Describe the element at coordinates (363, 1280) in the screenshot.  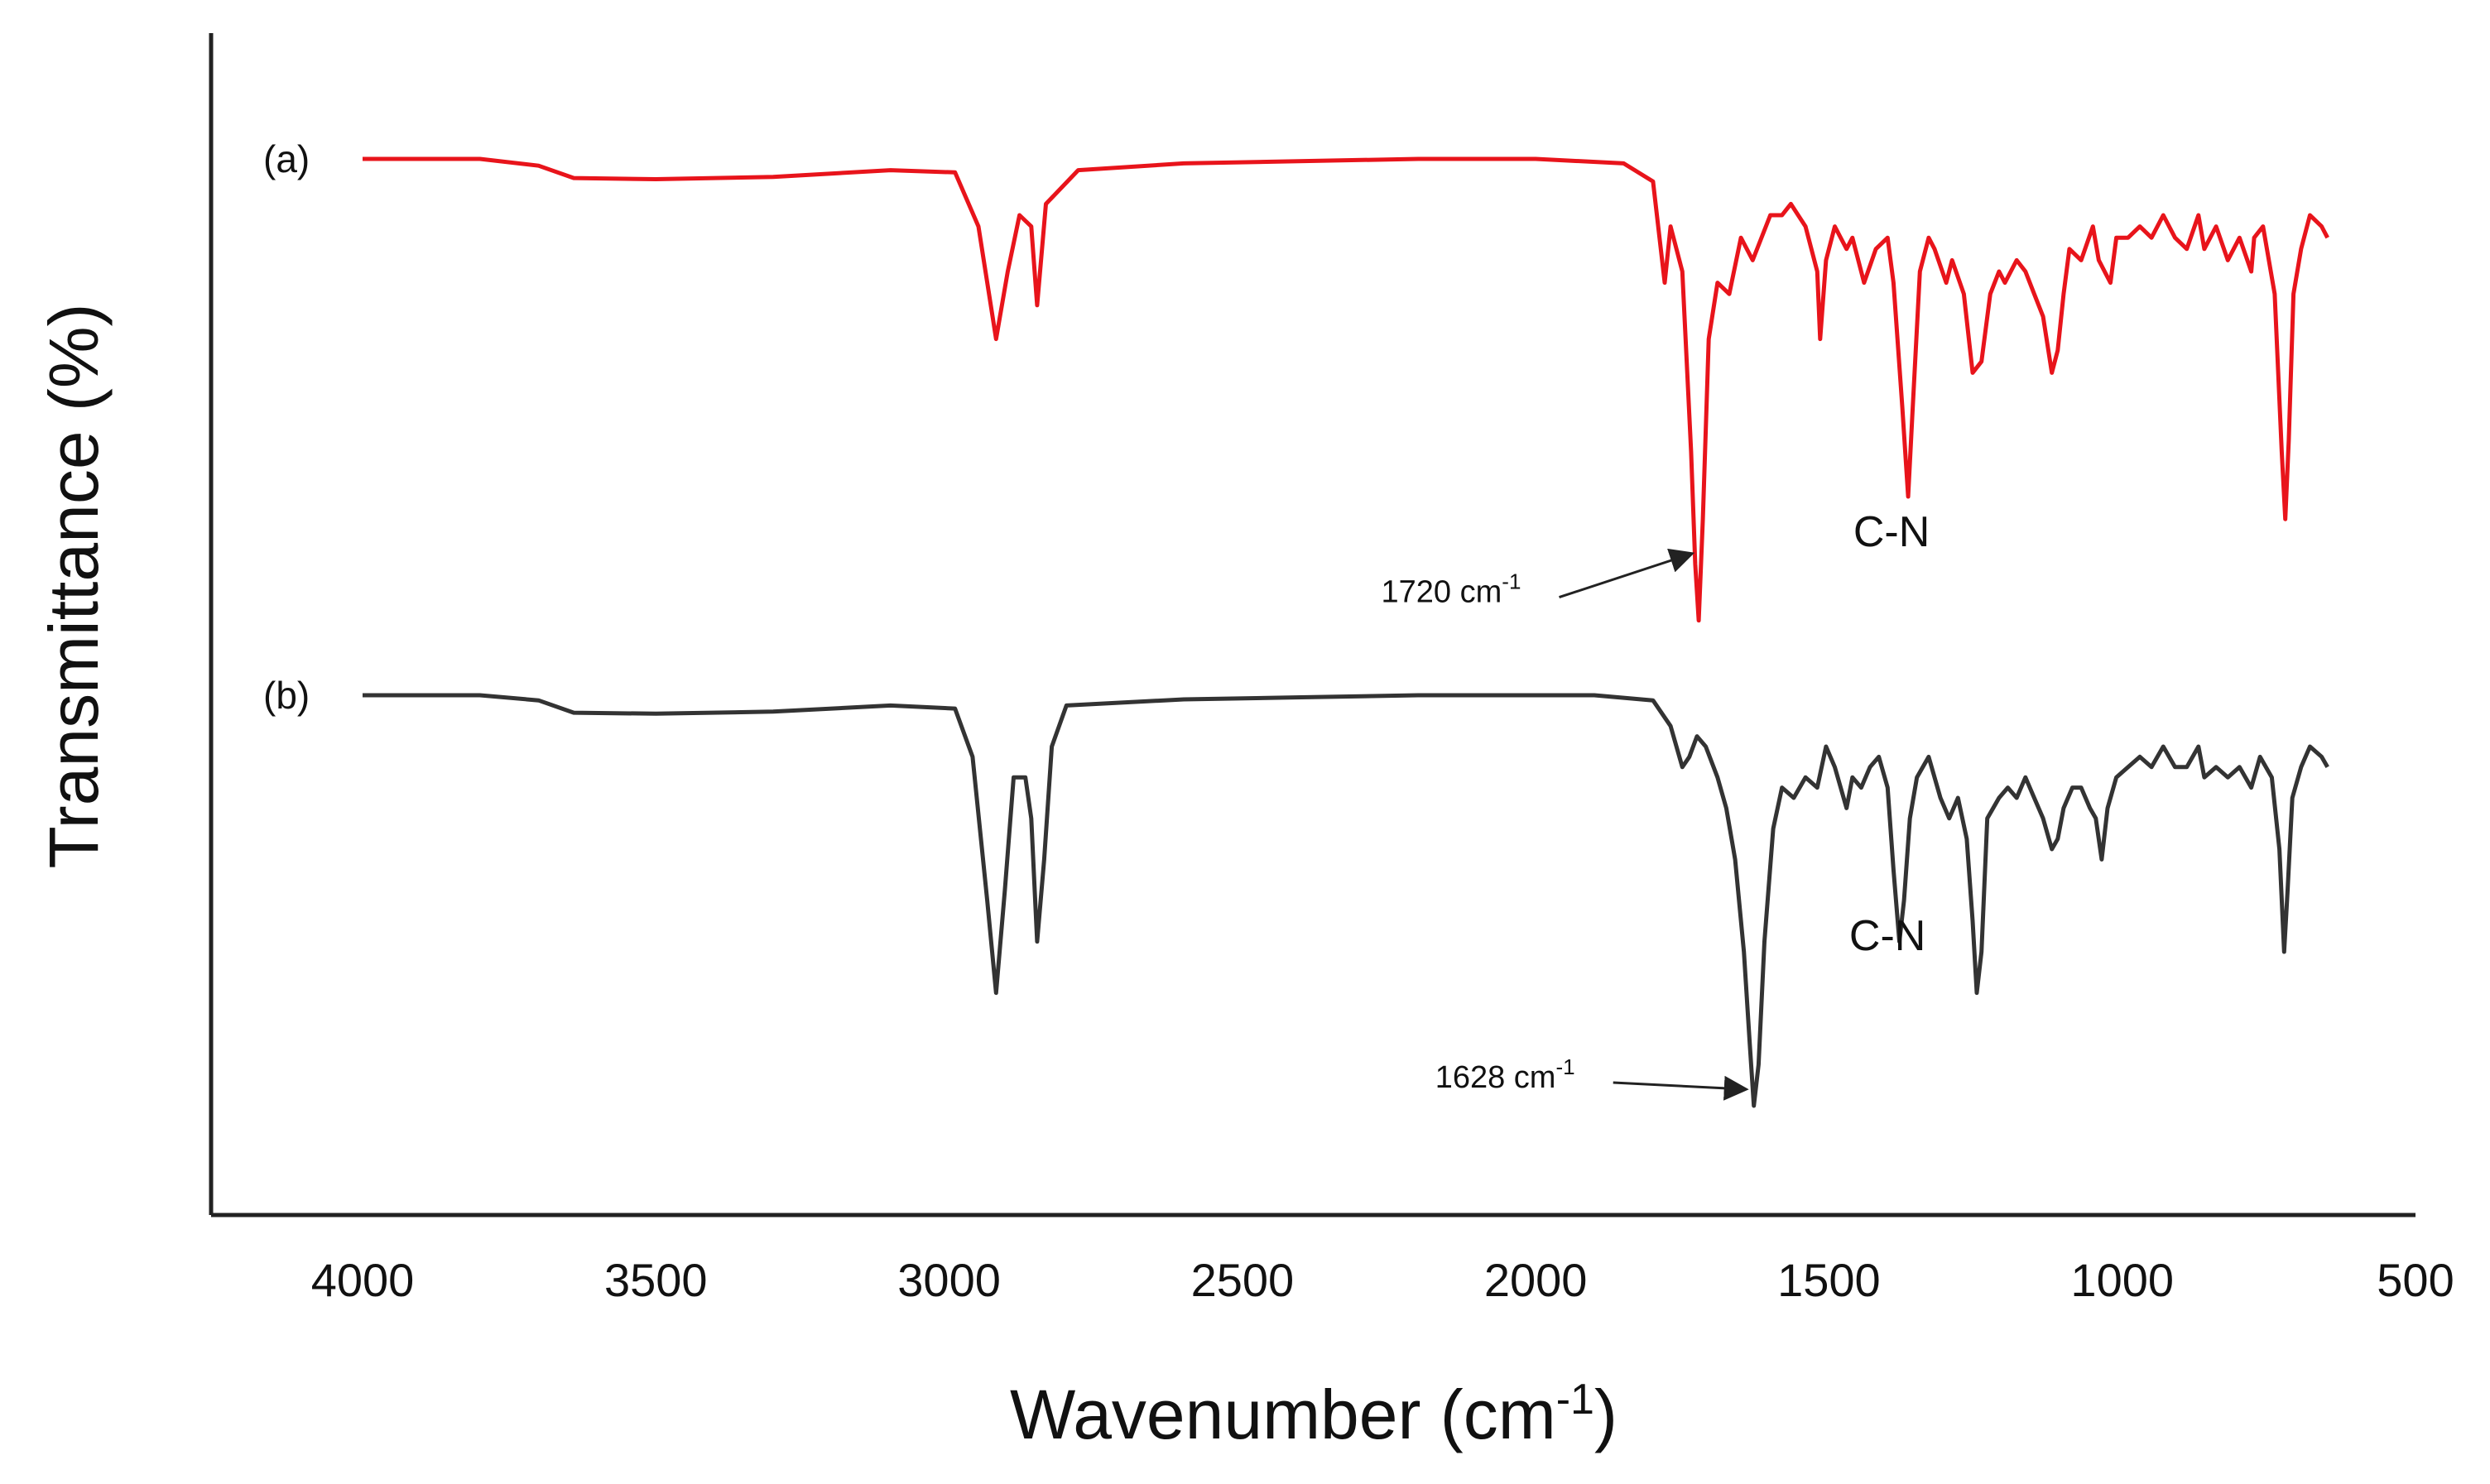
I see `x-tick-label-4000: 4000` at that location.